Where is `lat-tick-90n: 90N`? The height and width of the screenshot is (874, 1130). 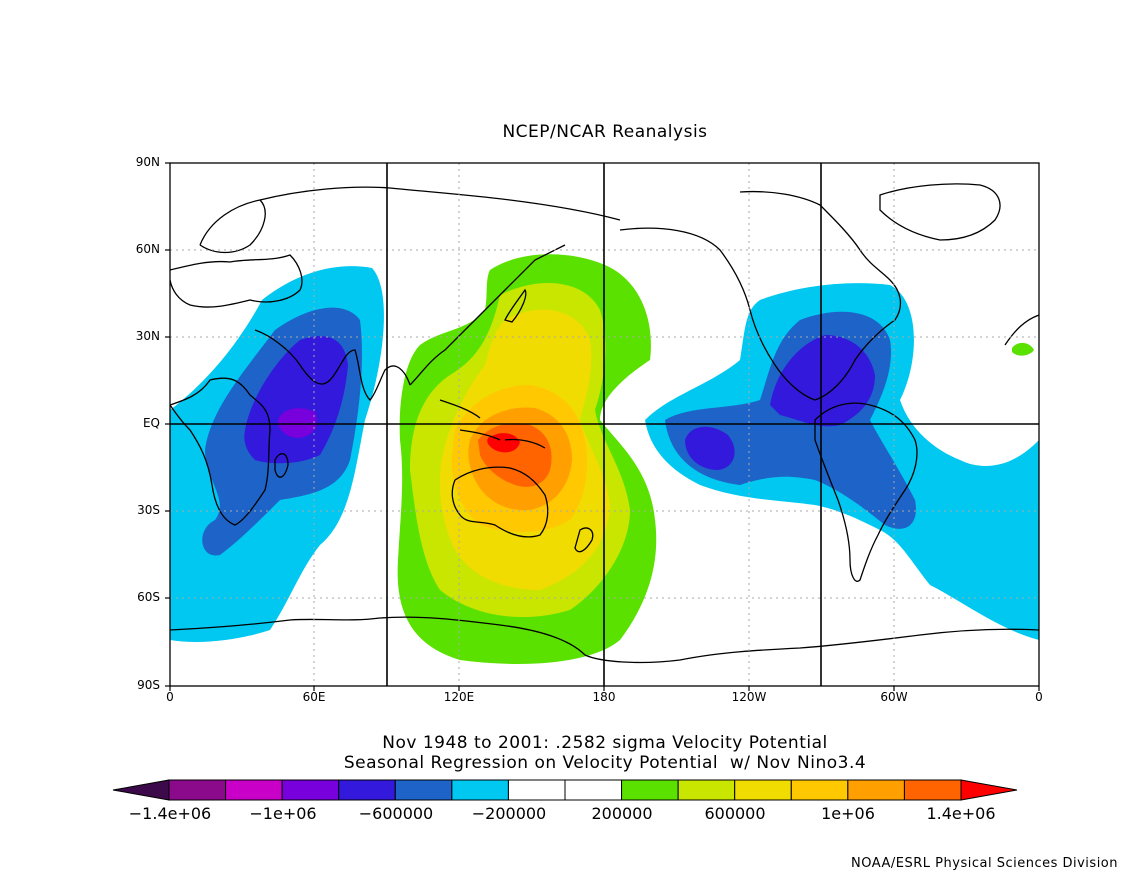
lat-tick-90n: 90N is located at coordinates (147, 162).